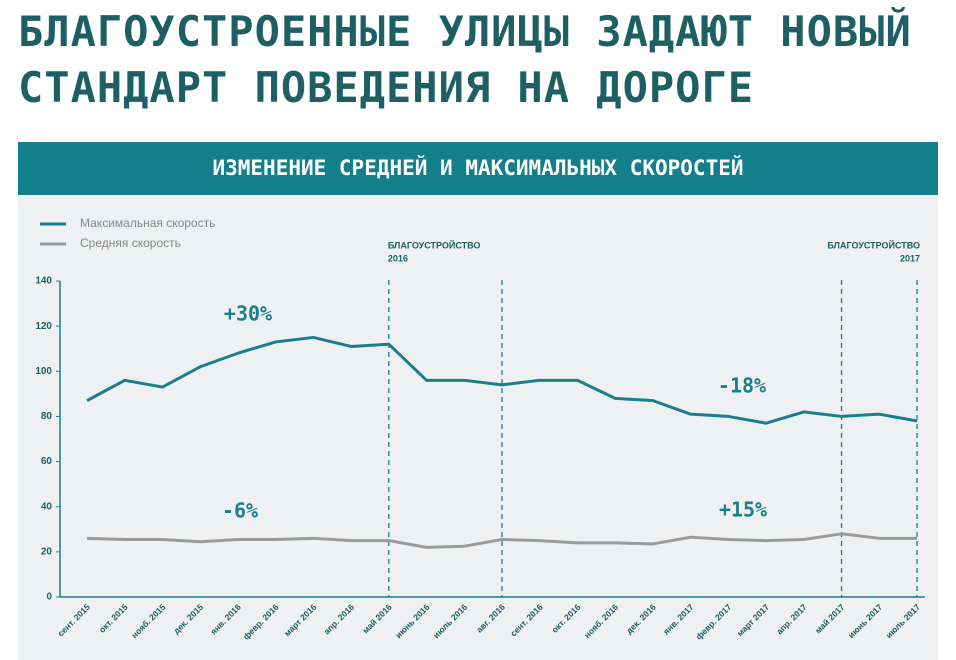  What do you see at coordinates (47, 461) in the screenshot?
I see `y-tick-label: 60` at bounding box center [47, 461].